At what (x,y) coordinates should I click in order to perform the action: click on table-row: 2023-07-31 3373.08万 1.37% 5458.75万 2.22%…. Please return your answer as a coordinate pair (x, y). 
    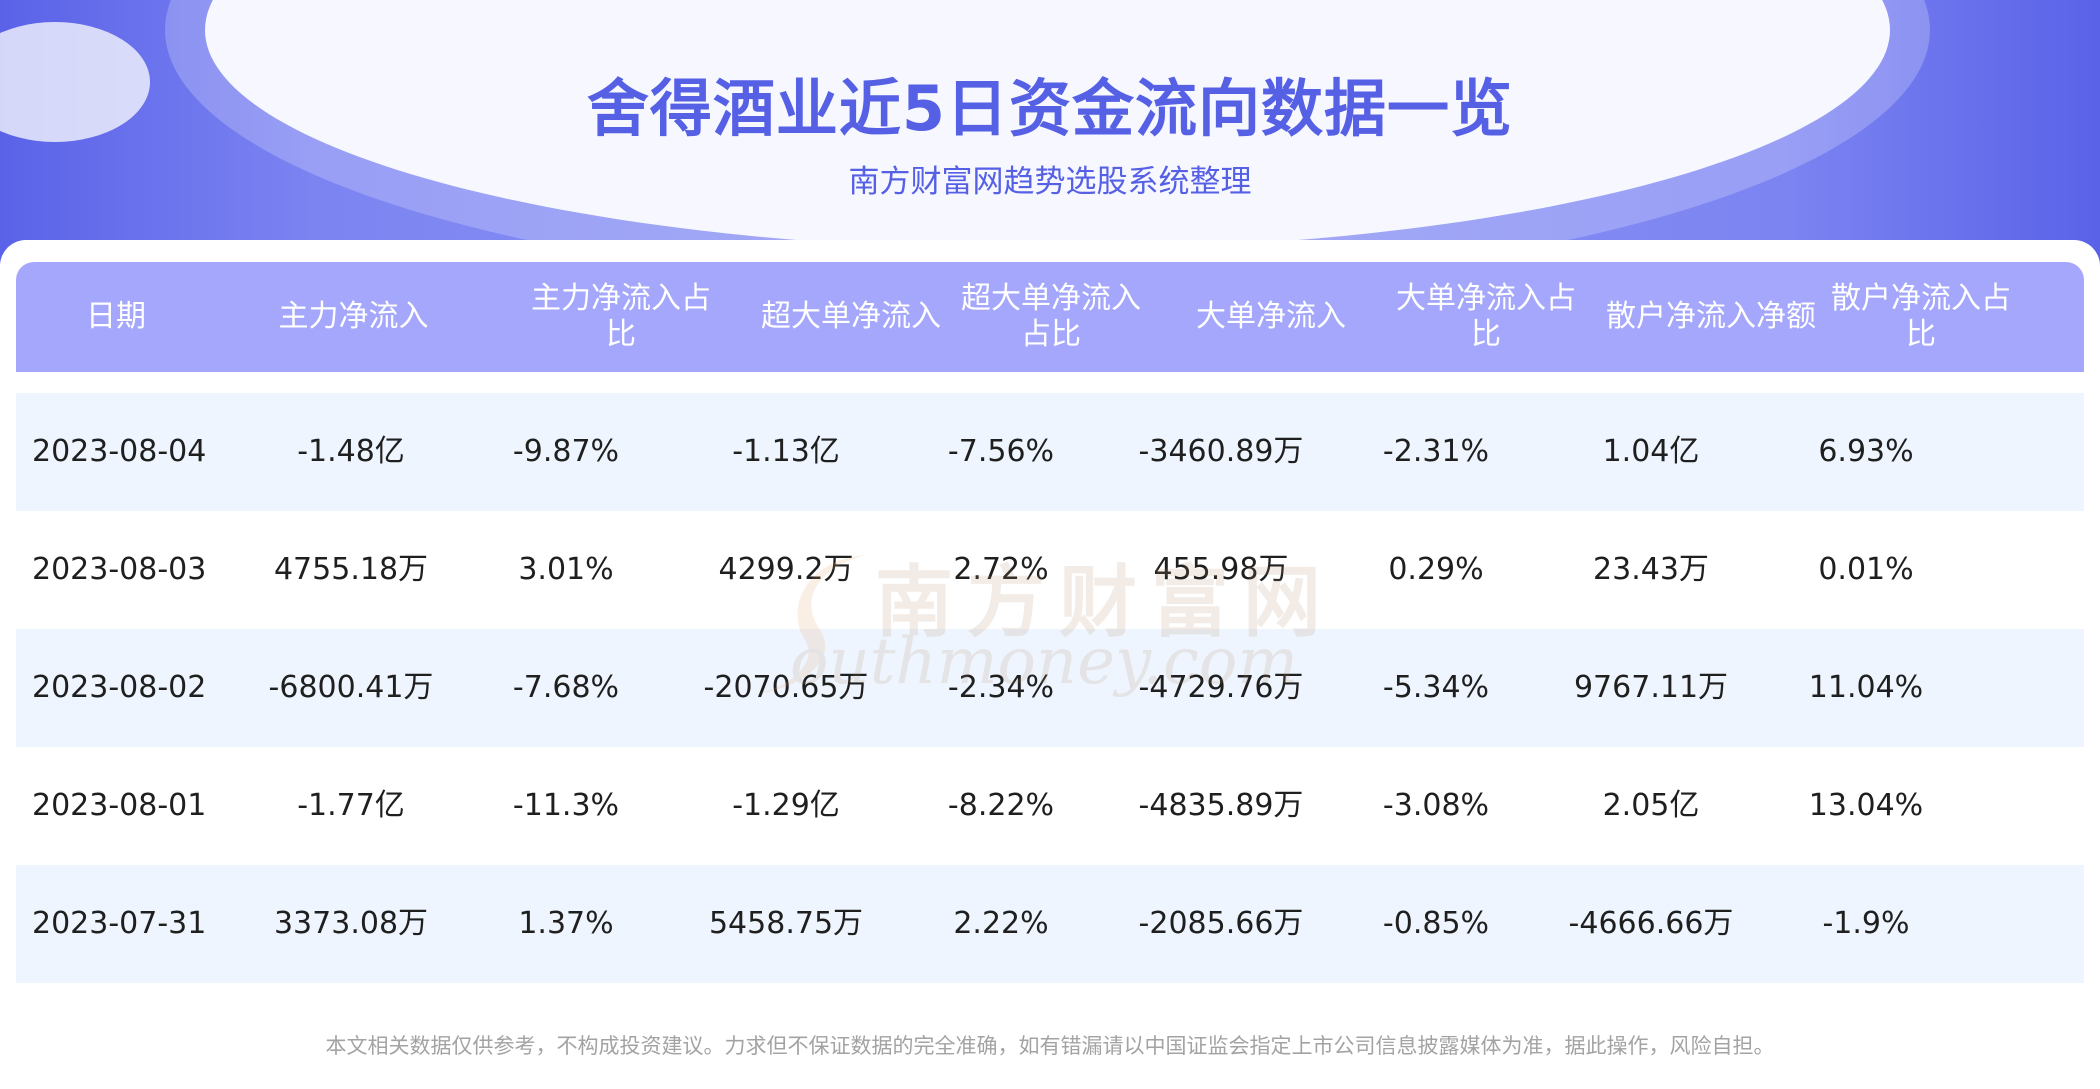
    Looking at the image, I should click on (1050, 924).